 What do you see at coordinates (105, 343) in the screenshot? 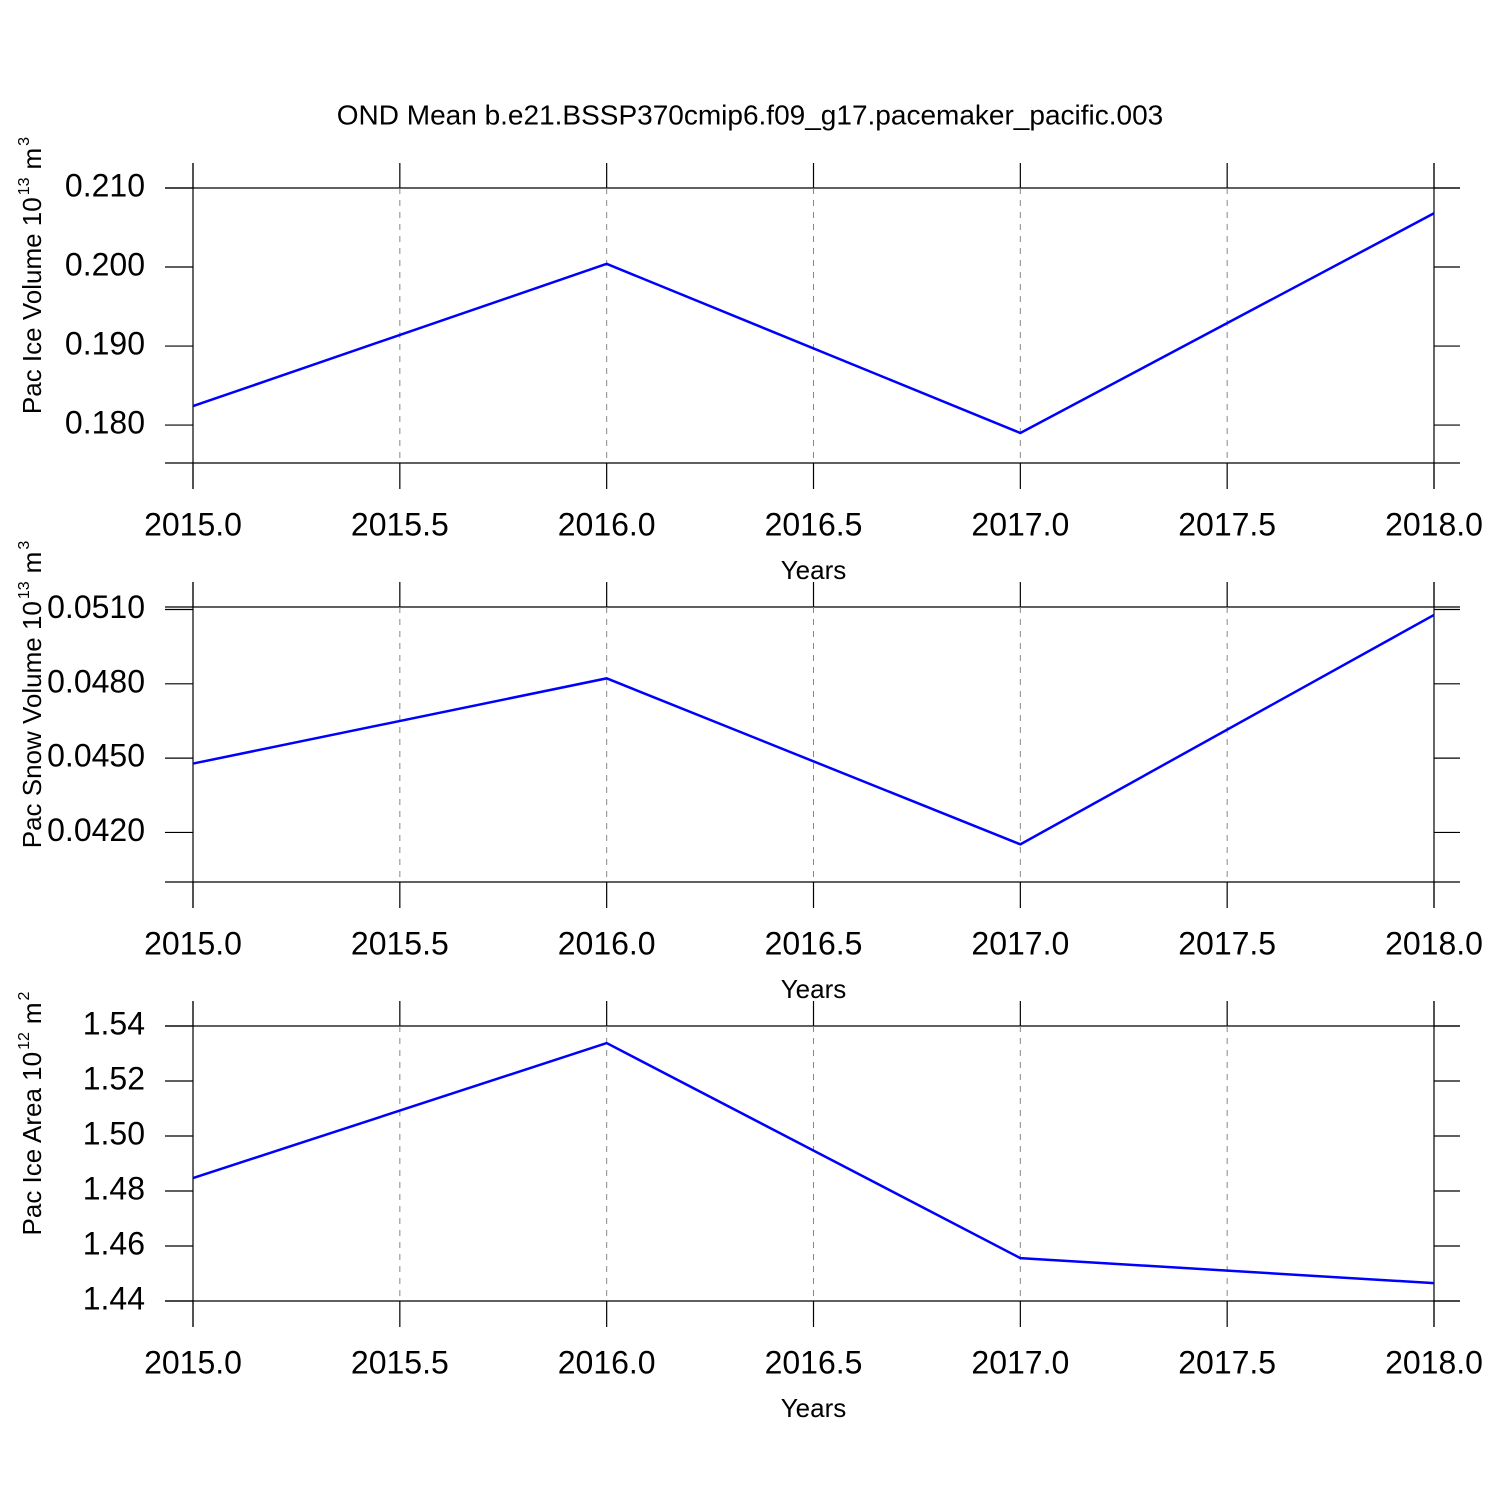
I see `y-tick-label: 0.190` at bounding box center [105, 343].